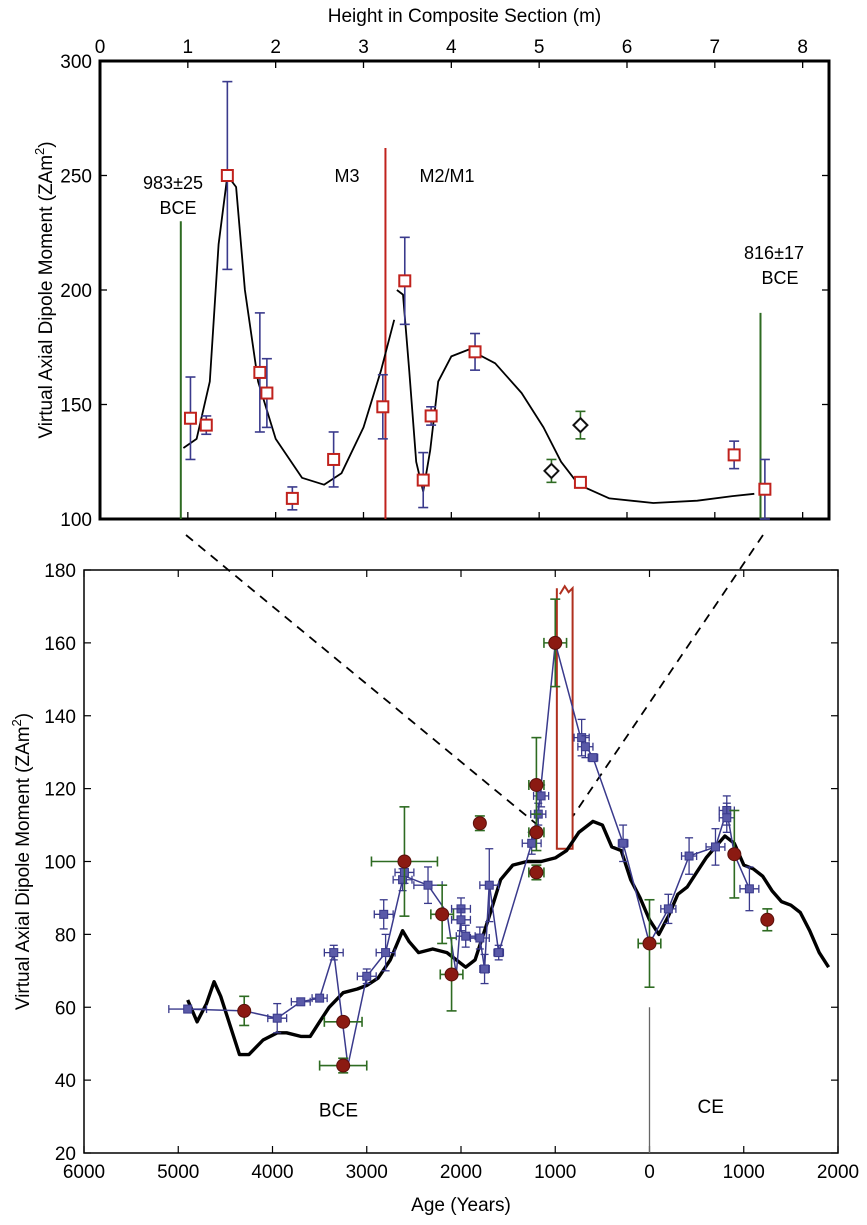 The image size is (867, 1225). What do you see at coordinates (76, 291) in the screenshot?
I see `top-ytick-label: 200` at bounding box center [76, 291].